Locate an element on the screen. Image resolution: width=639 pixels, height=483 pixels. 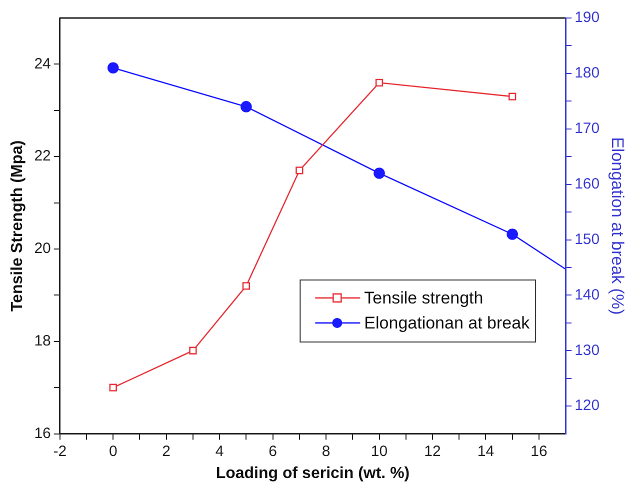
x-tick-label: 12 is located at coordinates (432, 451).